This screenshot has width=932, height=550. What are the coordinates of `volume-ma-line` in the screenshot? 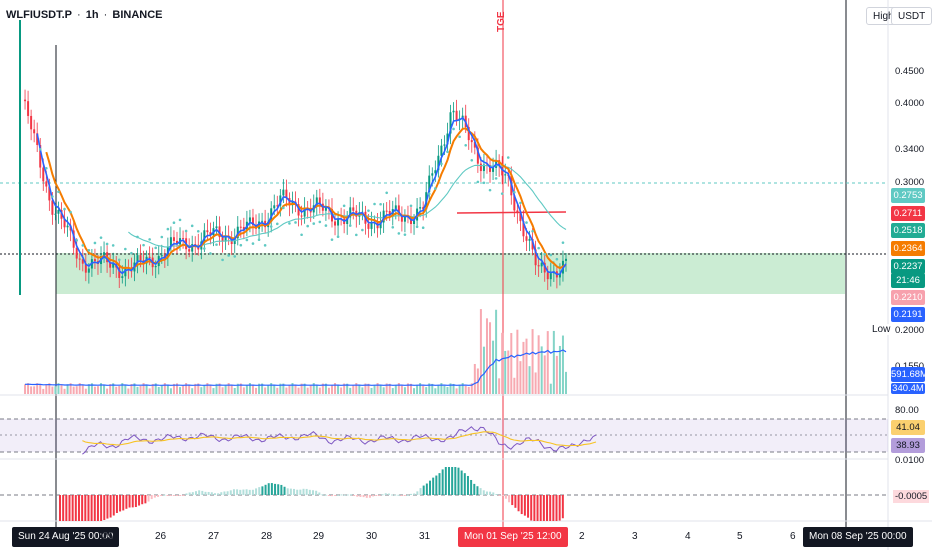 It's located at (295, 367).